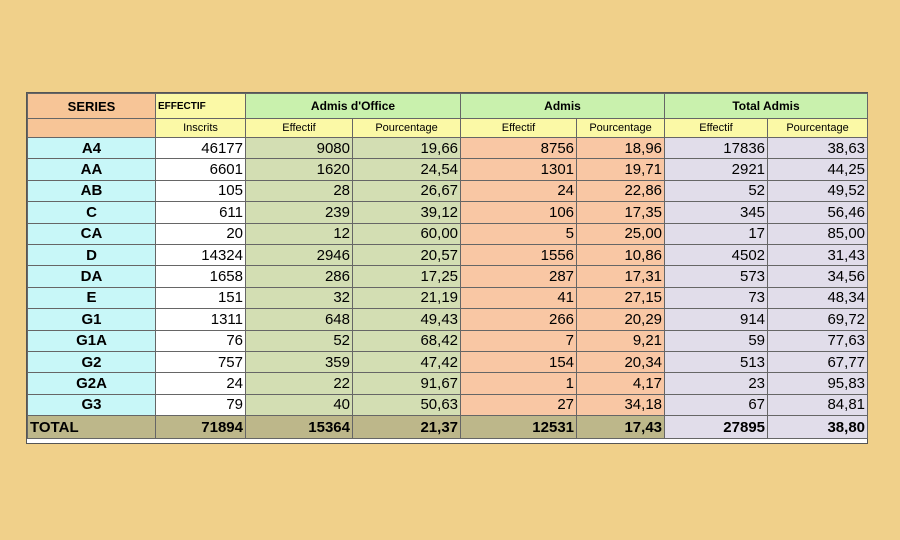 This screenshot has height=540, width=900. What do you see at coordinates (200, 362) in the screenshot?
I see `inscrits-cell: 757` at bounding box center [200, 362].